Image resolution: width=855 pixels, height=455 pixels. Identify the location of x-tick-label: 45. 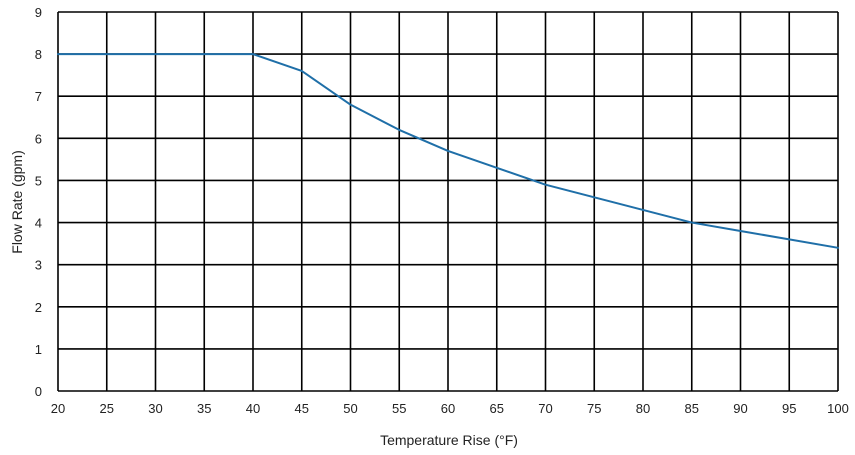
(302, 408).